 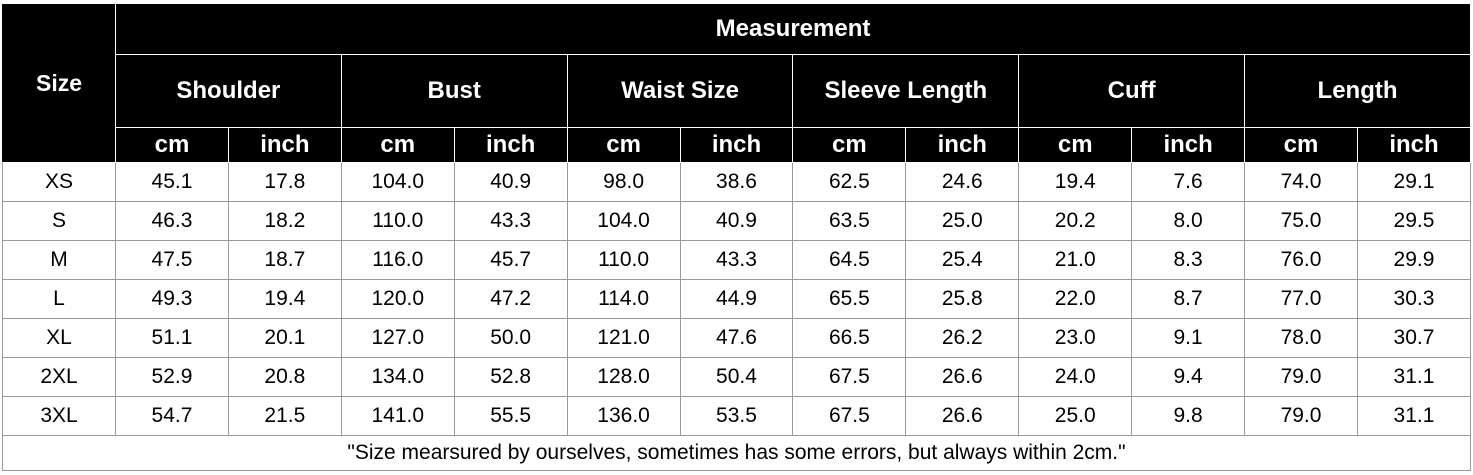 I want to click on value-cell: 128.0, so click(x=623, y=377).